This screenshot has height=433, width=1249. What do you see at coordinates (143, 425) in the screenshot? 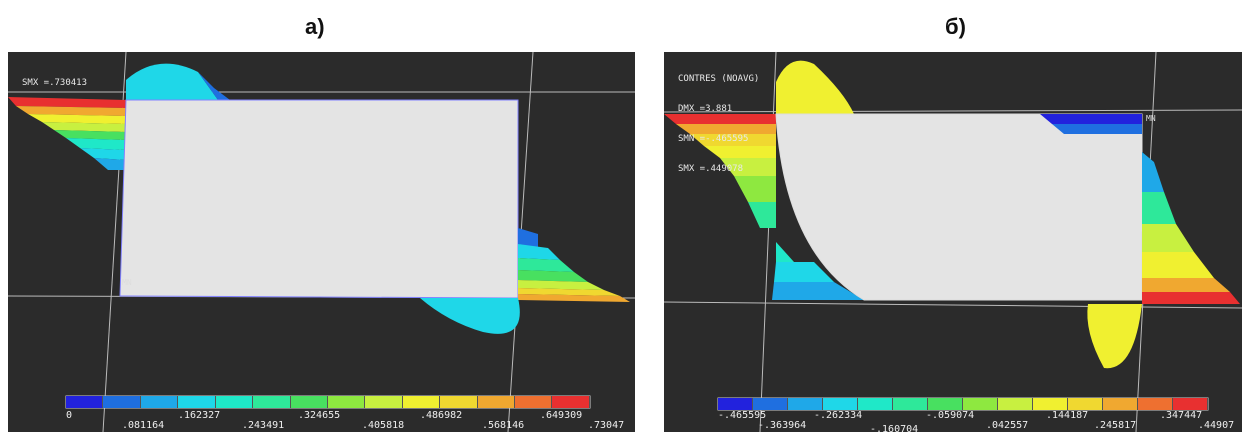
I see `panel-a-tick-bottom-1: .081164` at bounding box center [143, 425].